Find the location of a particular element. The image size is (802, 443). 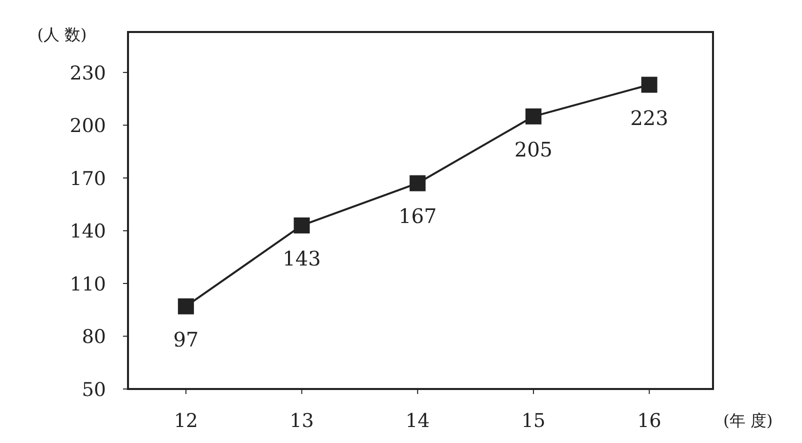

x-axis-title: (年 度) is located at coordinates (748, 420).